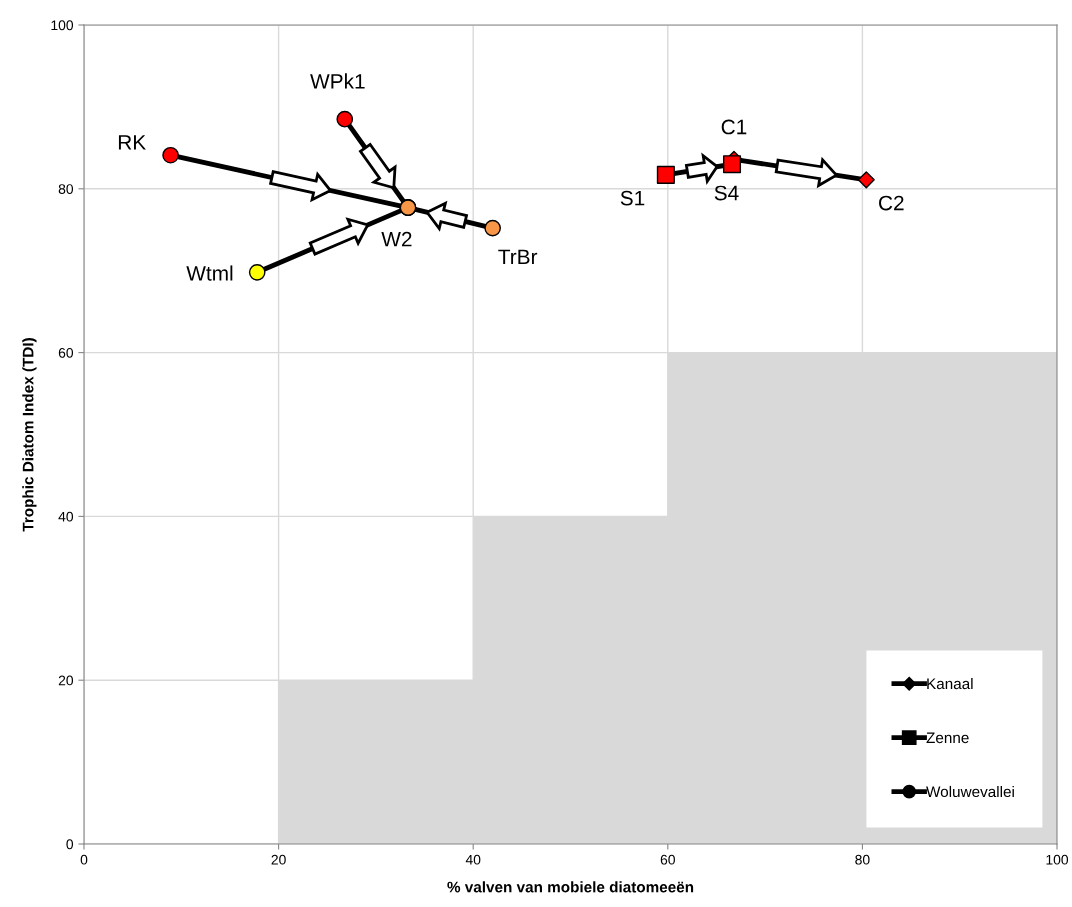  What do you see at coordinates (29, 435) in the screenshot?
I see `y-axis-title: Trophic Diatom Index (TDI)` at bounding box center [29, 435].